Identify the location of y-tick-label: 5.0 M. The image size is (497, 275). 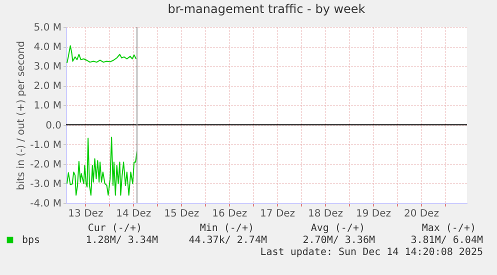
(48, 28).